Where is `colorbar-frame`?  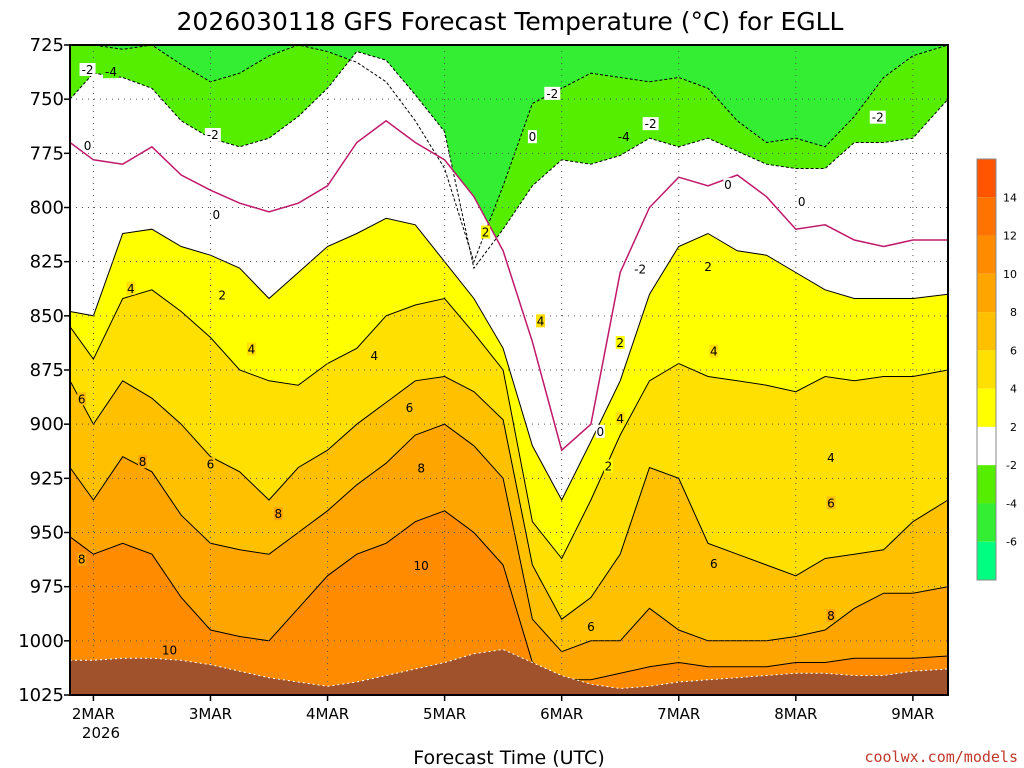 colorbar-frame is located at coordinates (986, 369).